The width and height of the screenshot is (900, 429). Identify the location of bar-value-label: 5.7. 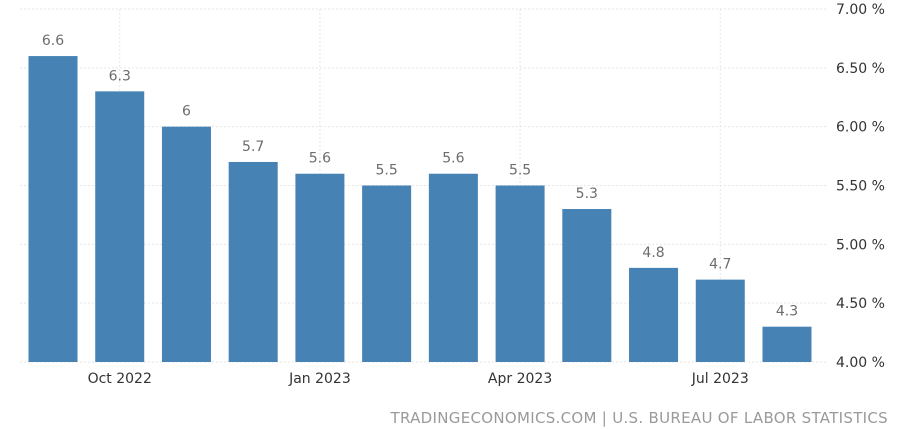
(253, 147).